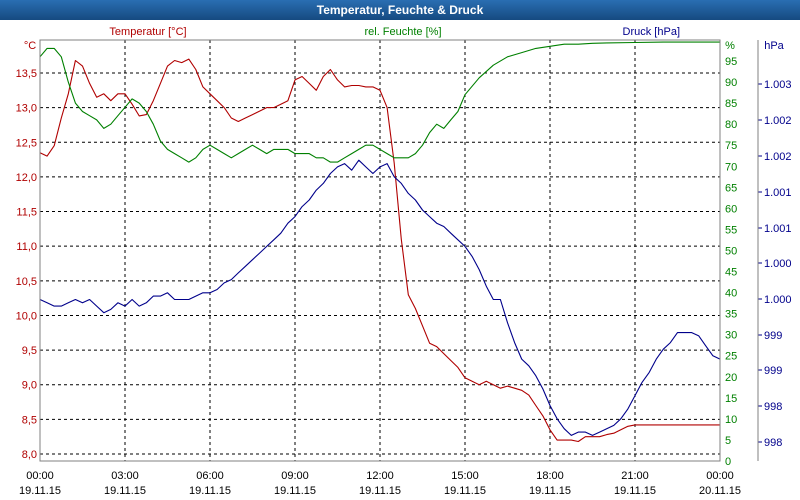 The height and width of the screenshot is (500, 800). Describe the element at coordinates (29, 455) in the screenshot. I see `temperature-tick-label: 8,0` at that location.